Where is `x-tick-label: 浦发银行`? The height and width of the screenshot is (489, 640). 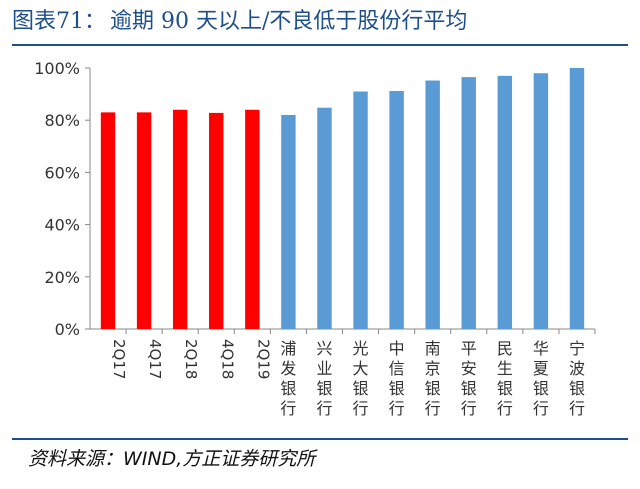
x-tick-label: 浦发银行 is located at coordinates (288, 378).